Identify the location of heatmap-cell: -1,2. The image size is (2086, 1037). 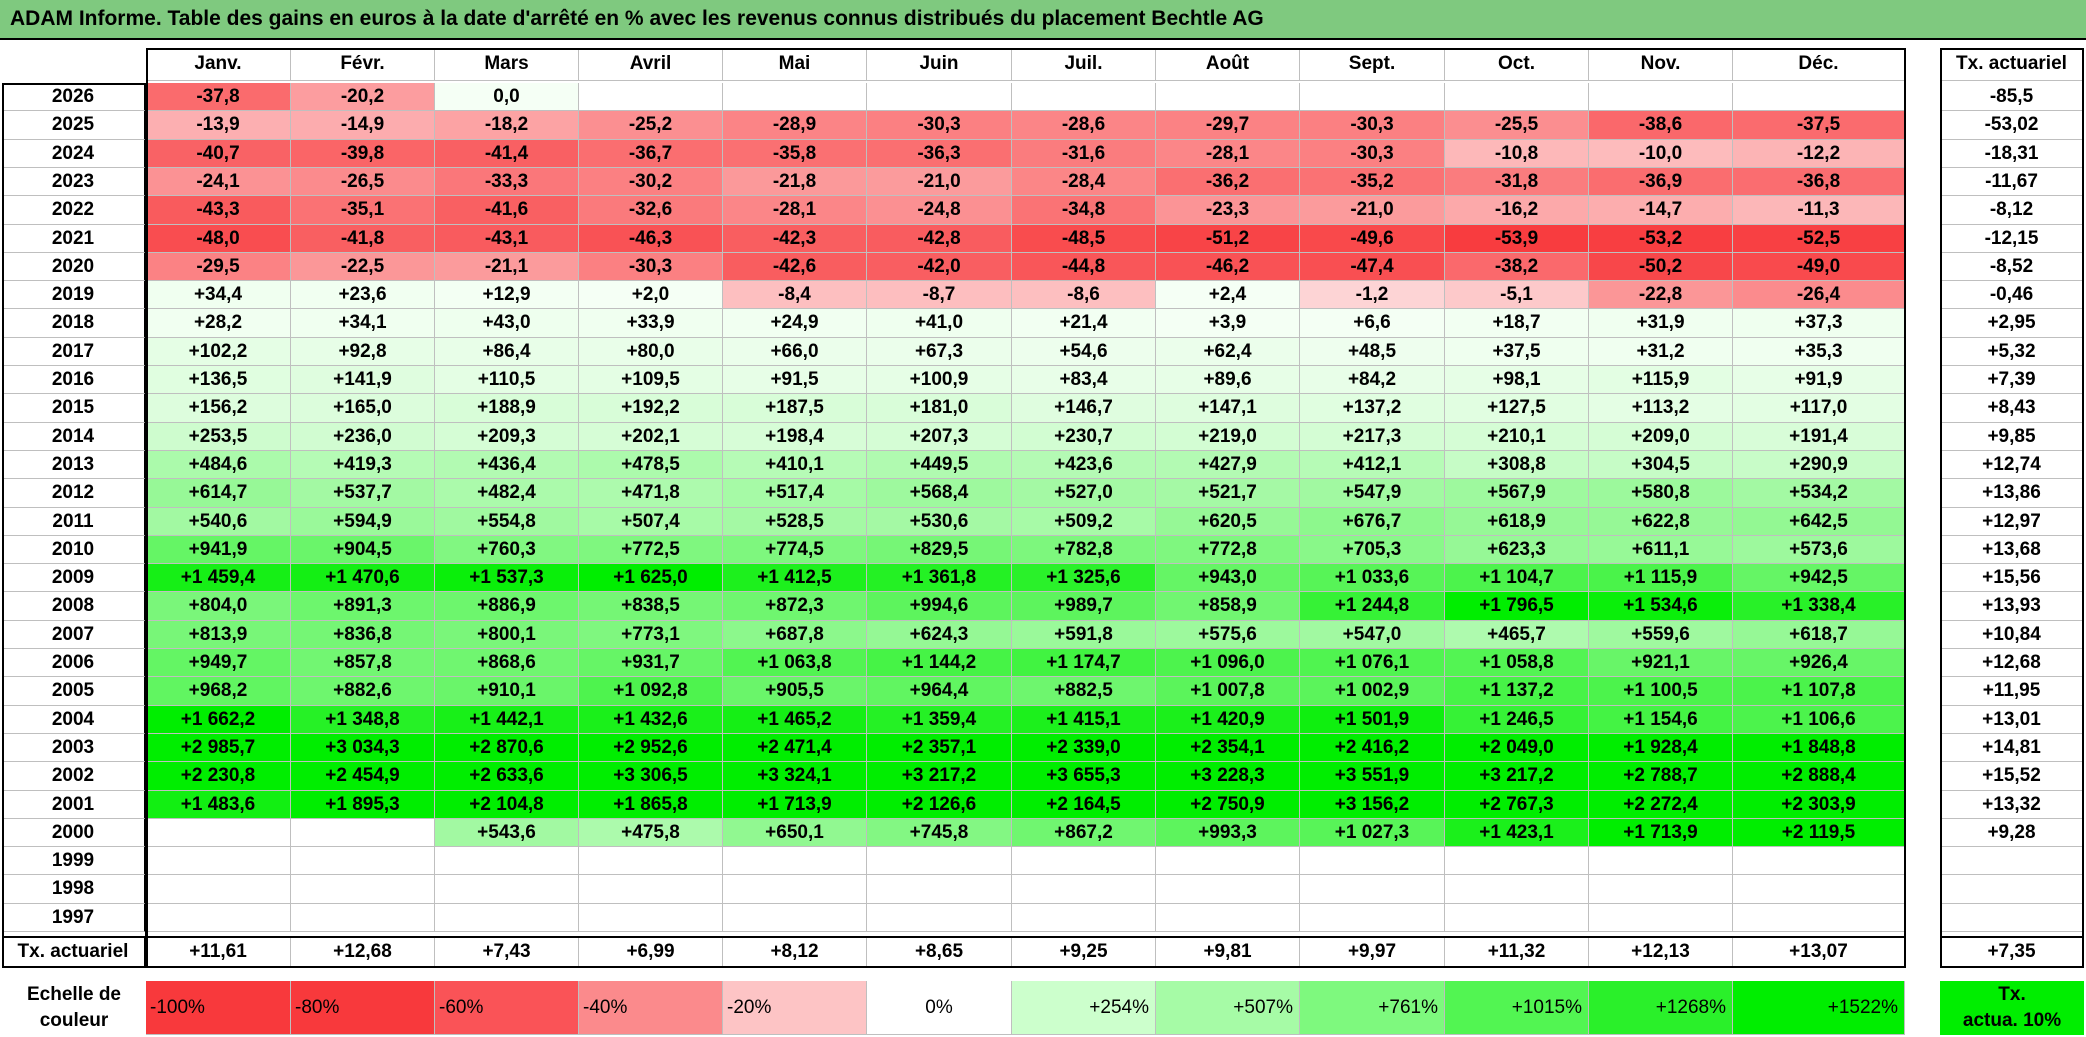
(1372, 295).